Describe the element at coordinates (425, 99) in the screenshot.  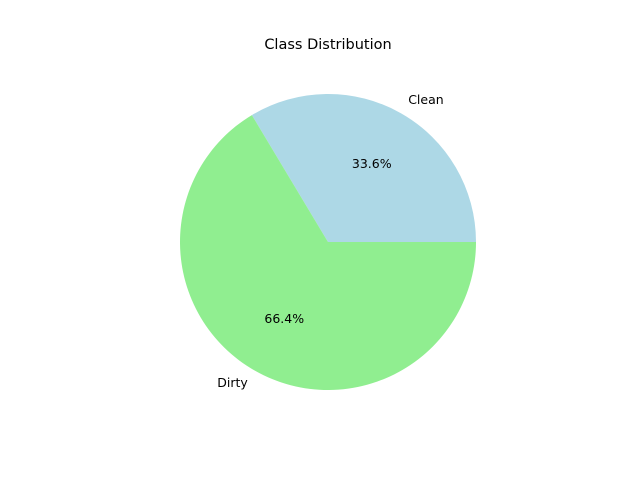
I see `slice-label-clean: Clean` at that location.